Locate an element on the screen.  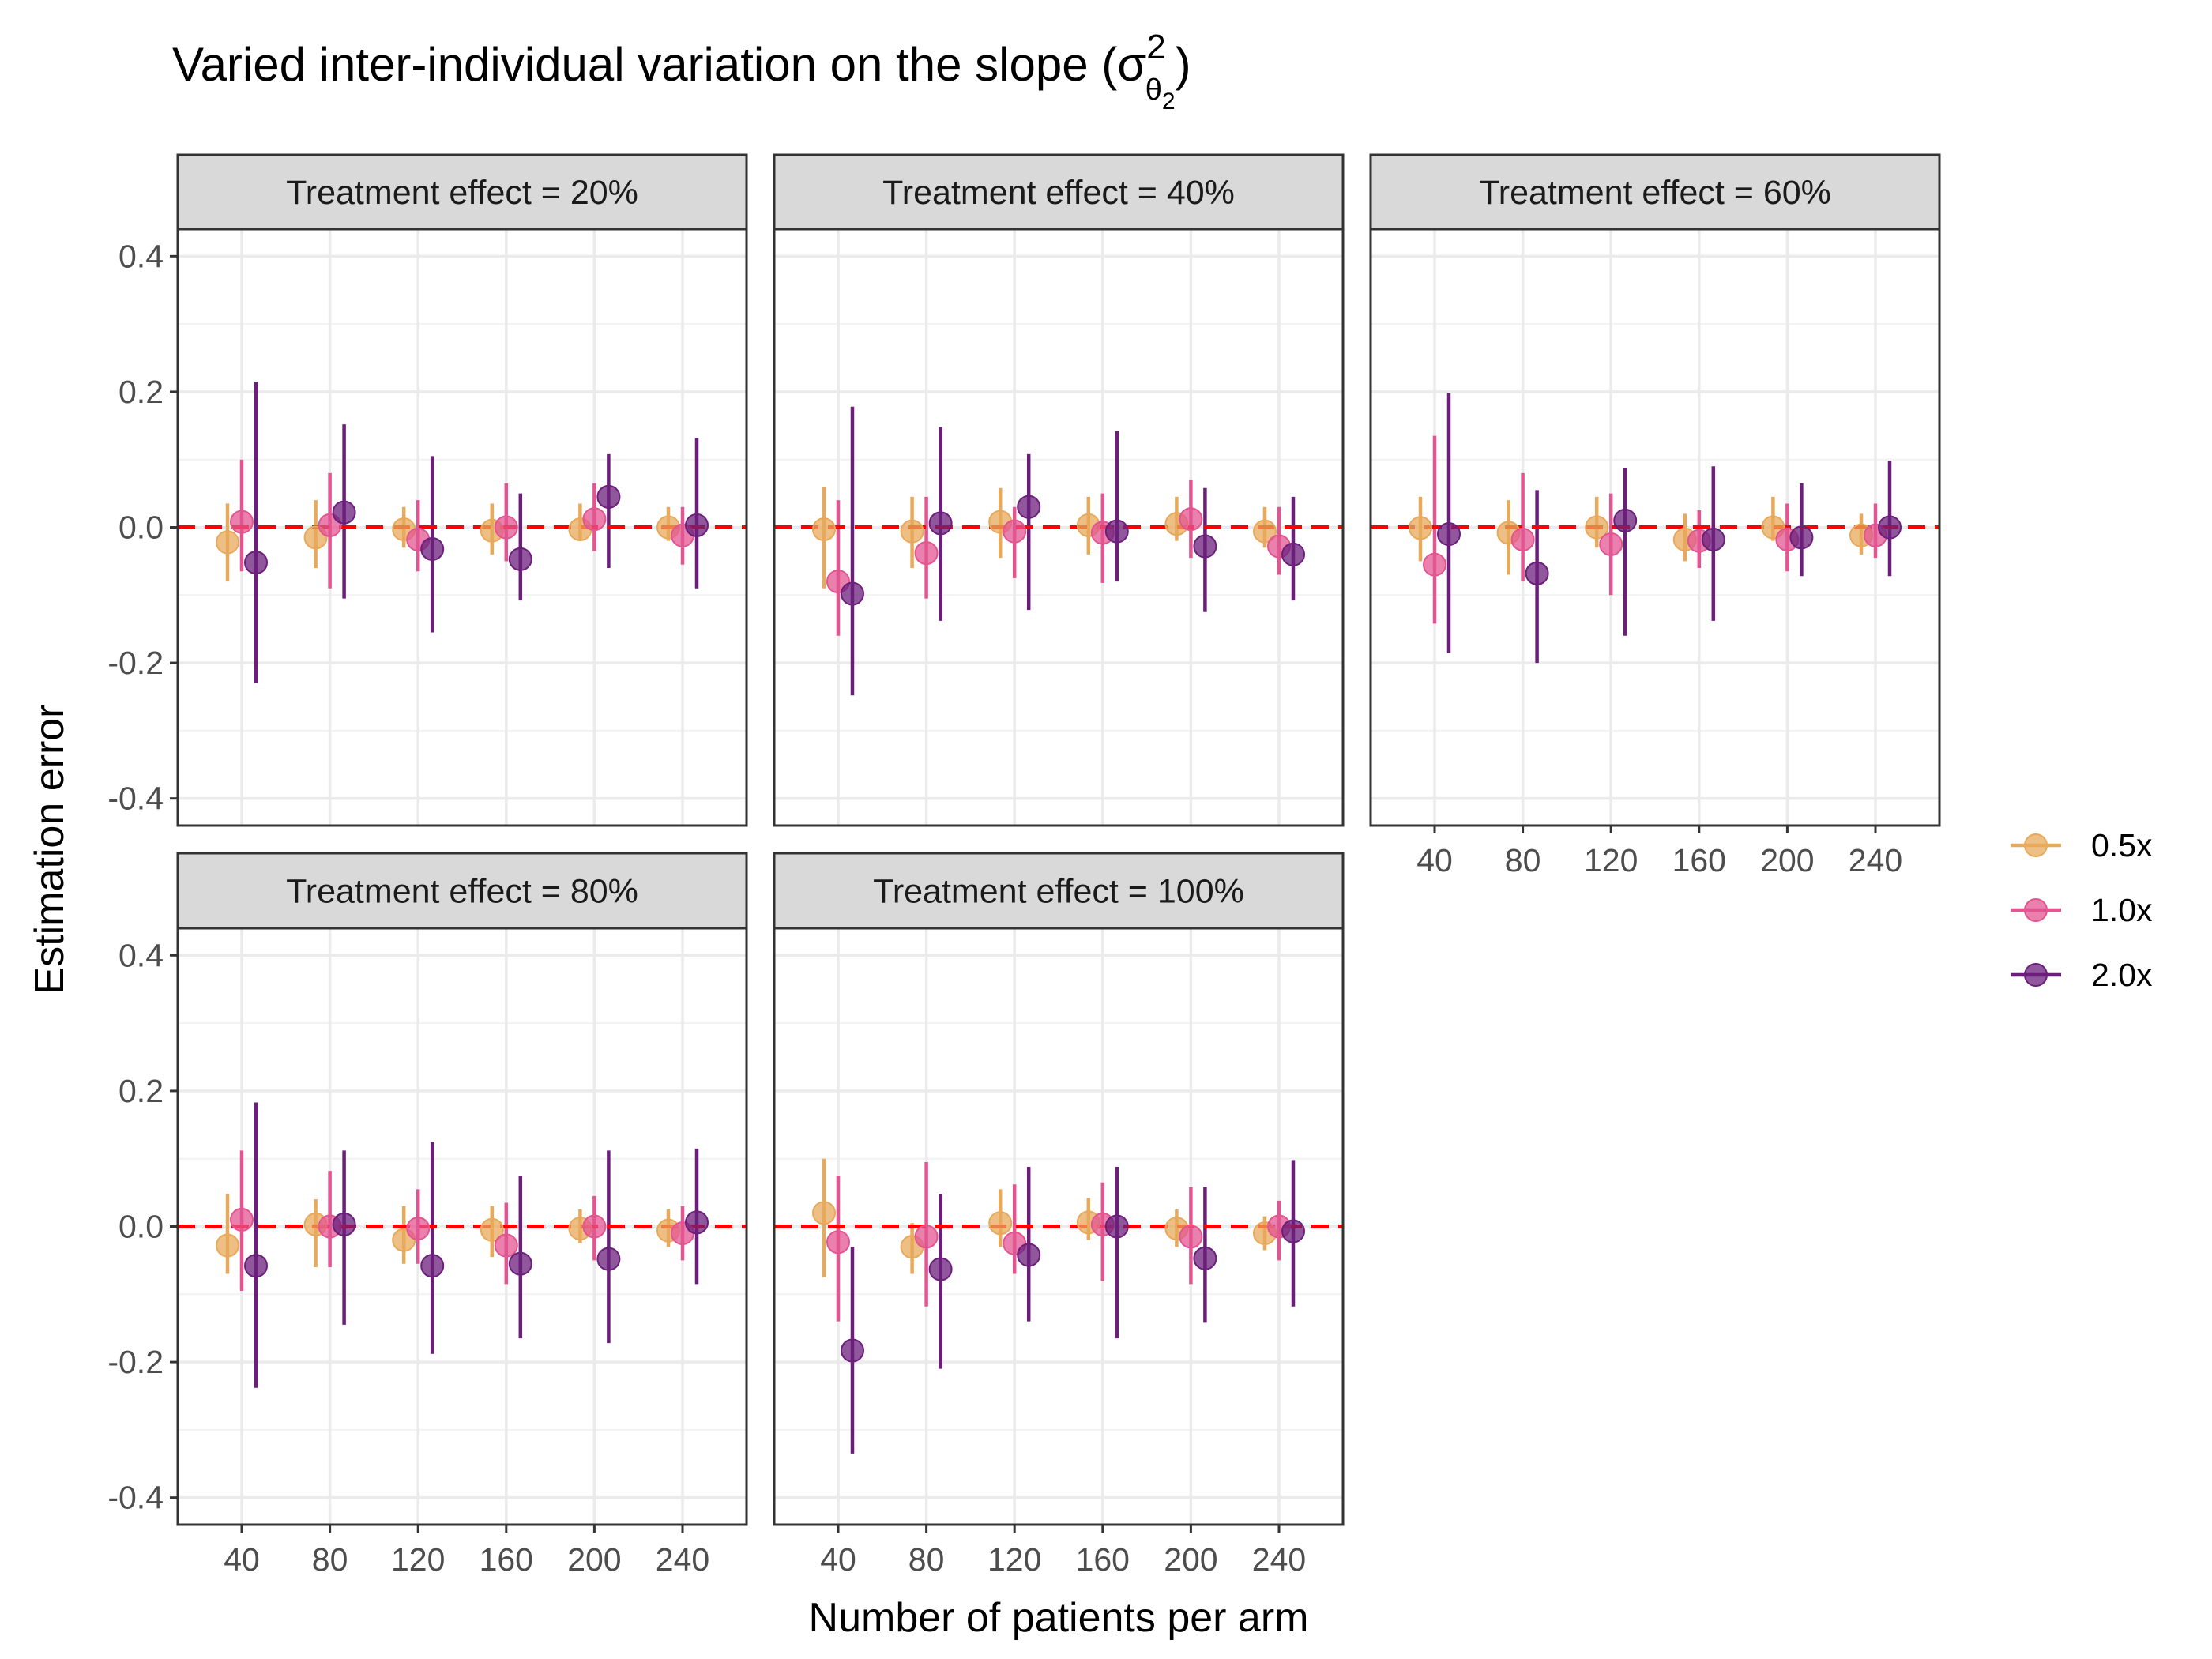
legend-label: 0.5x is located at coordinates (2122, 845).